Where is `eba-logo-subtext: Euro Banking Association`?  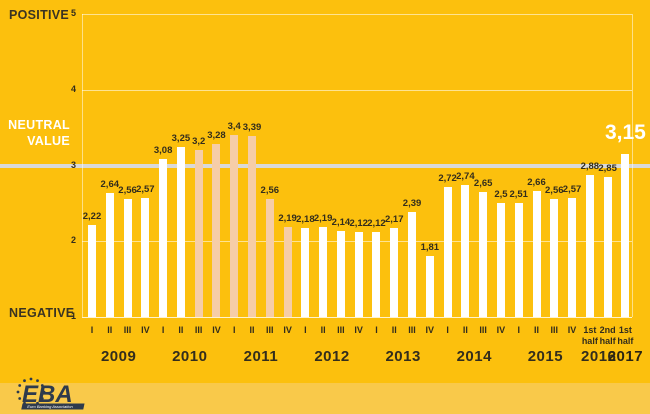
eba-logo-subtext: Euro Banking Association is located at coordinates (50, 406).